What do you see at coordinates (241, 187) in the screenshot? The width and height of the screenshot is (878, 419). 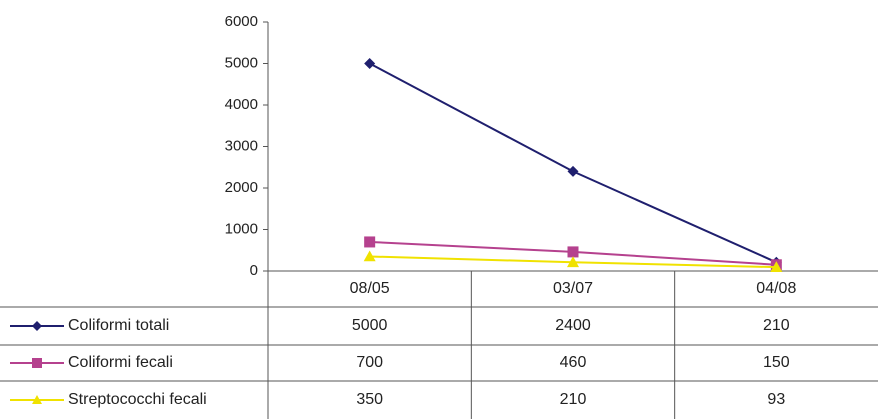 I see `y-tick-label: 2000` at bounding box center [241, 187].